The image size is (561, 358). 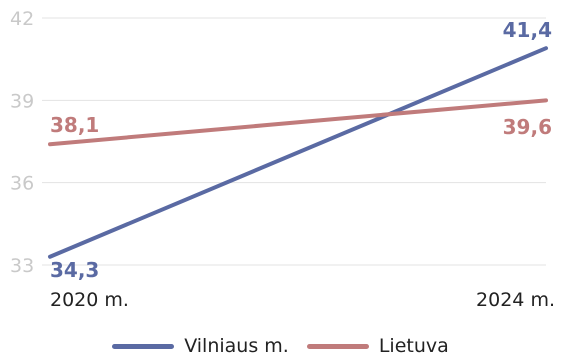 I want to click on legend: Vilniaus m. Lietuva, so click(x=280, y=346).